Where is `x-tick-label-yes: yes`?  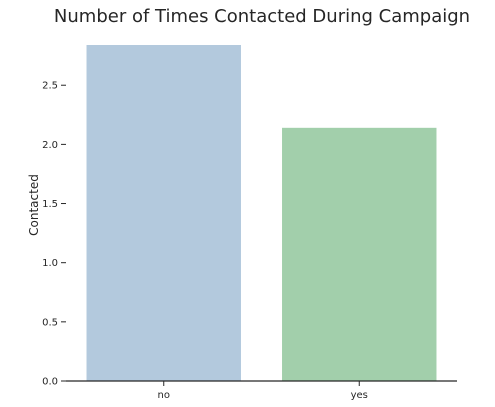 x-tick-label-yes: yes is located at coordinates (359, 395).